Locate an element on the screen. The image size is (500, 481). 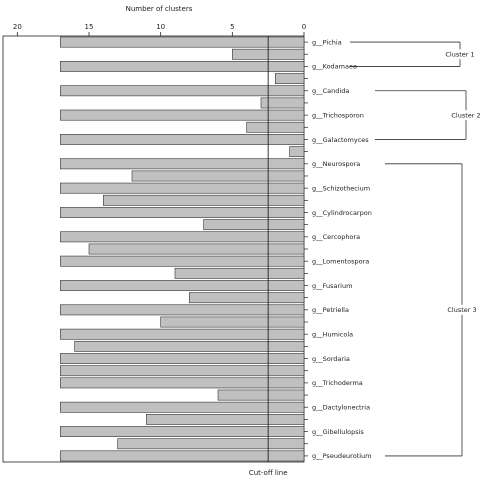
x-axis-title: Number of clusters is located at coordinates (159, 9).